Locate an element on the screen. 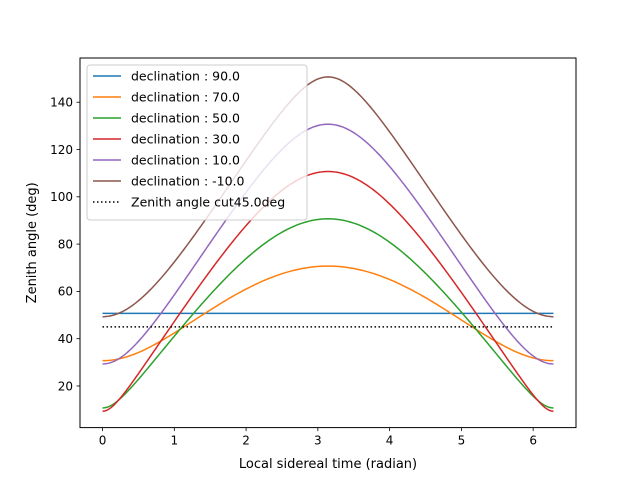 This screenshot has height=480, width=640. x-tick-label: 0 is located at coordinates (103, 441).